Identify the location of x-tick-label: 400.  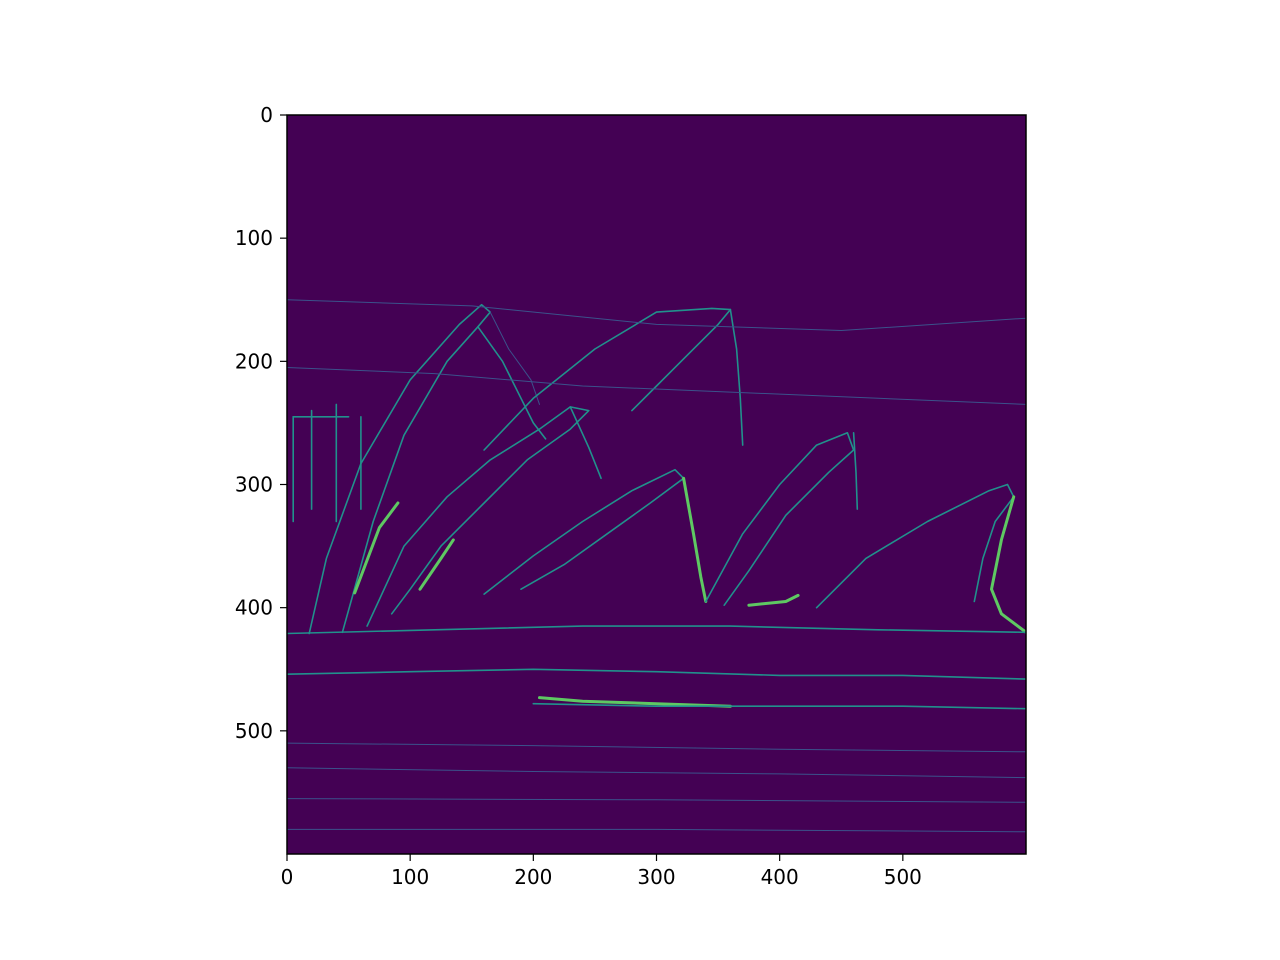
(780, 877).